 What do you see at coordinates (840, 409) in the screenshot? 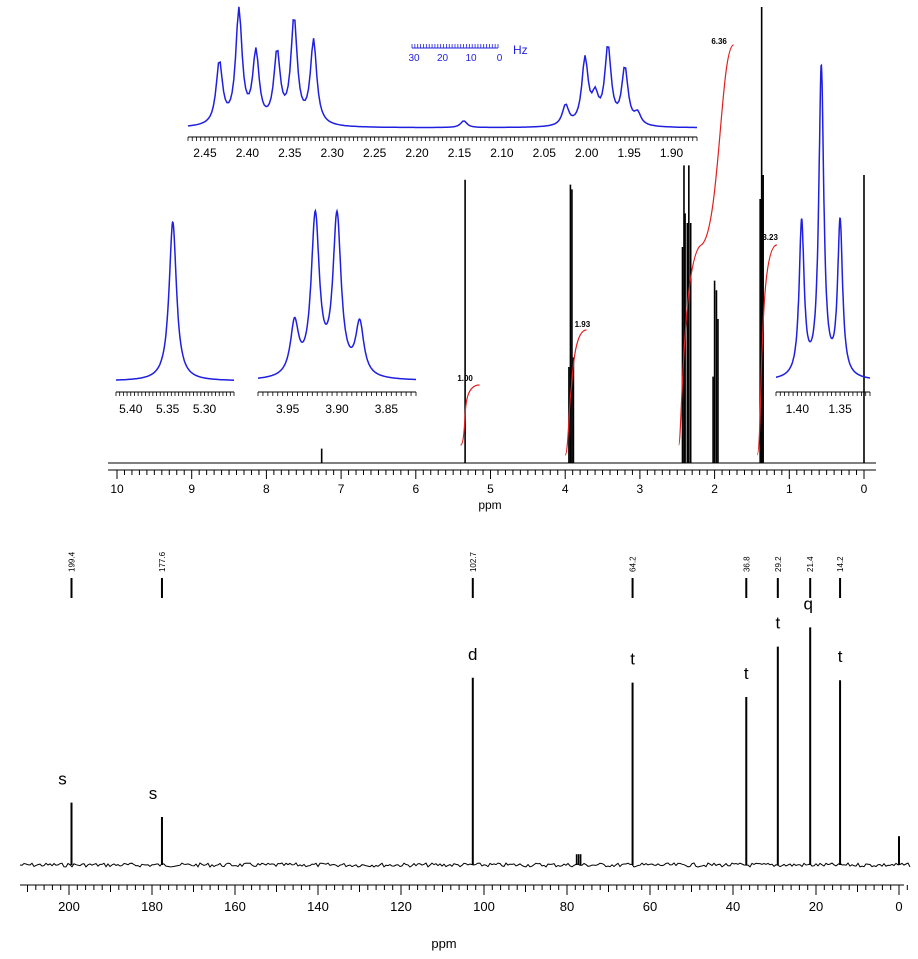
I see `inset-tick-label: 1.35` at bounding box center [840, 409].